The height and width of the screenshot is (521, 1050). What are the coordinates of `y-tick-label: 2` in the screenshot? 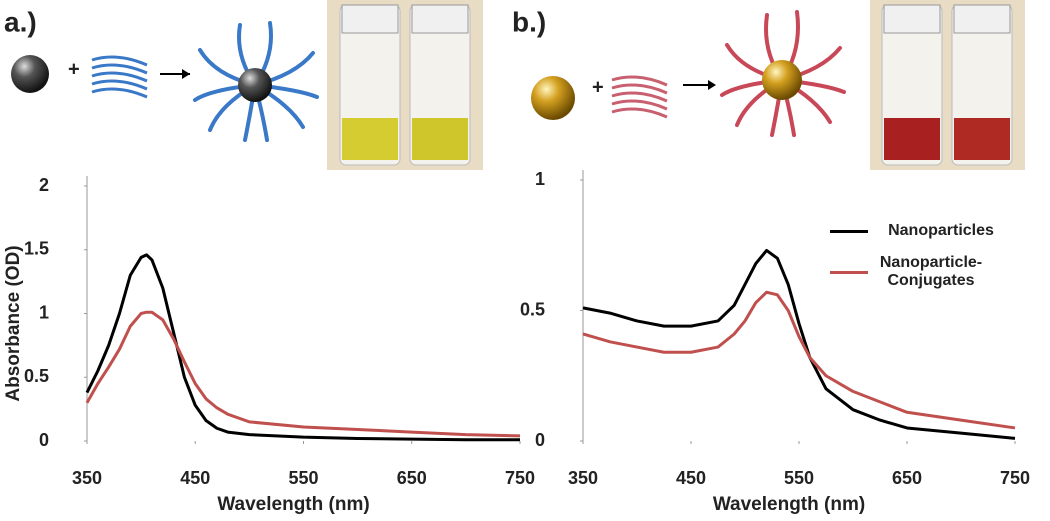 It's located at (44, 185).